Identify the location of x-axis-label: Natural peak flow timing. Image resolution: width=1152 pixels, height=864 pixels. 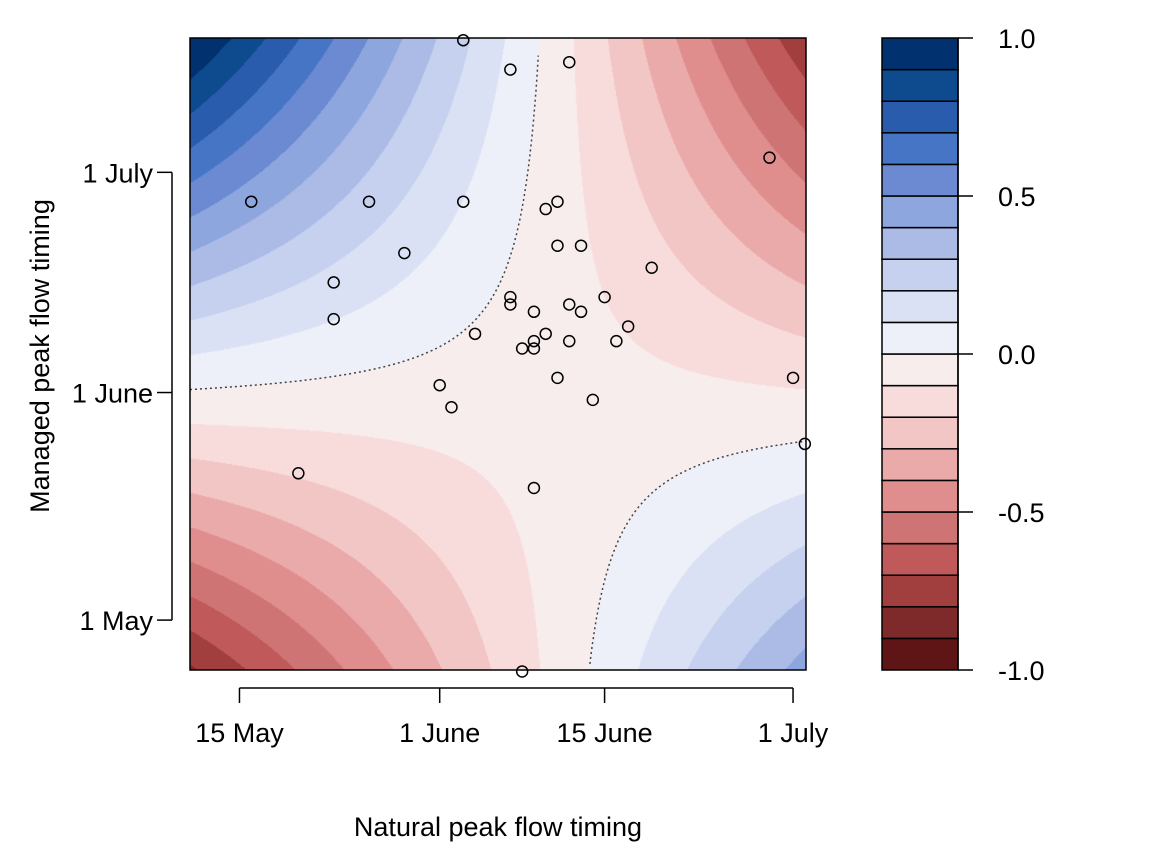
(498, 827).